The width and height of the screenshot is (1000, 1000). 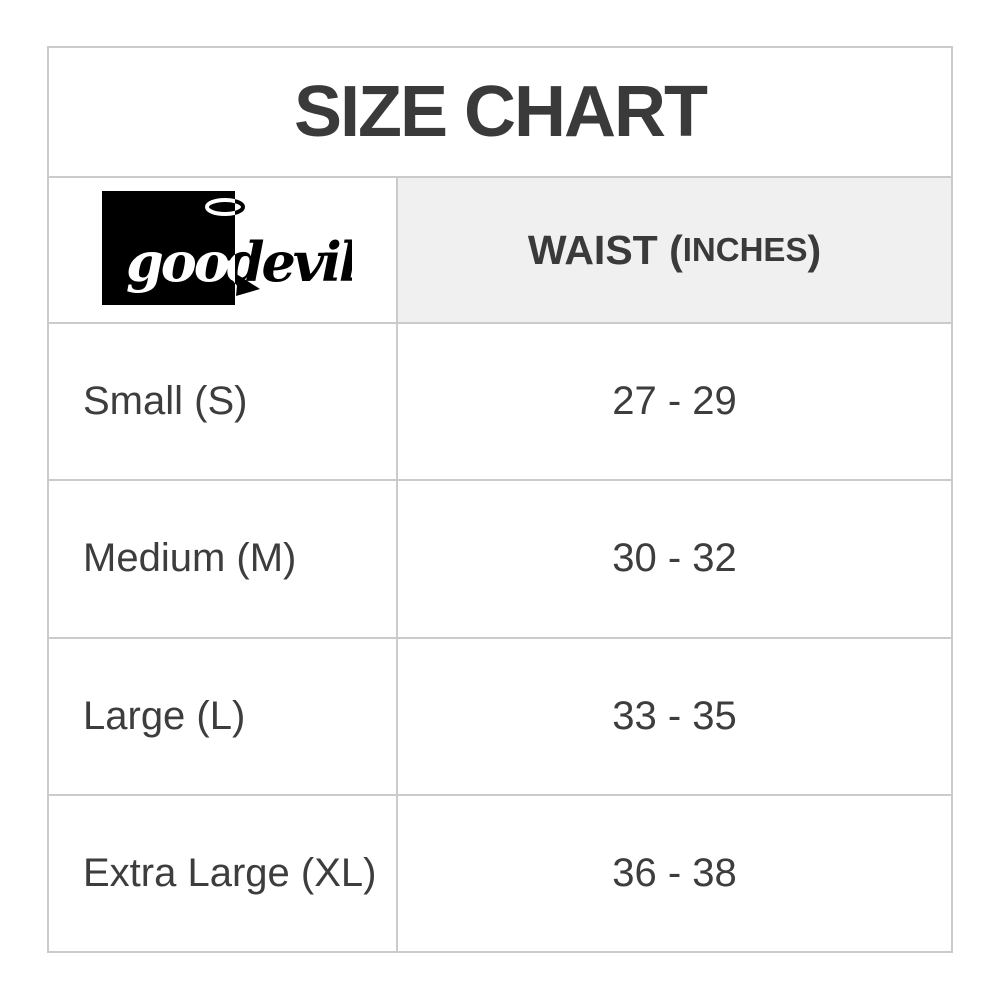 What do you see at coordinates (223, 716) in the screenshot?
I see `size-label: Large (L)` at bounding box center [223, 716].